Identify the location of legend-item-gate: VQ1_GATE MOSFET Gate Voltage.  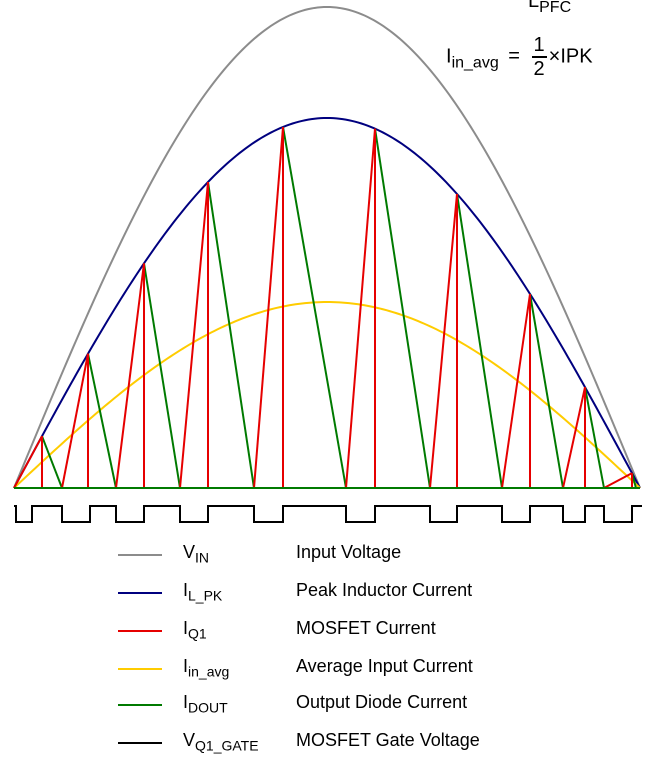
(324, 745).